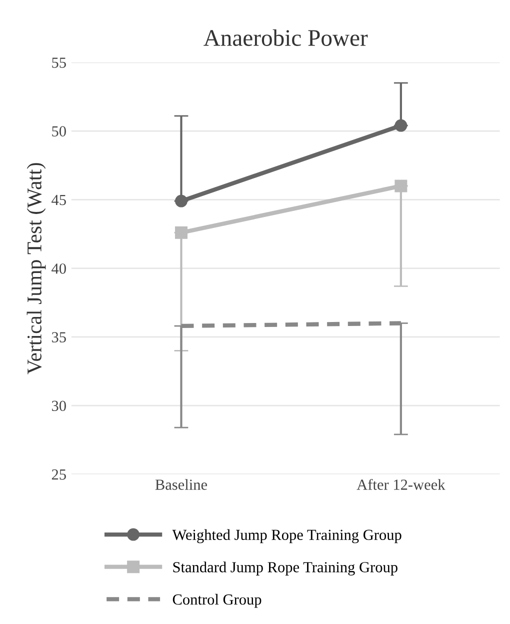  What do you see at coordinates (59, 131) in the screenshot?
I see `y-tick-label: 50` at bounding box center [59, 131].